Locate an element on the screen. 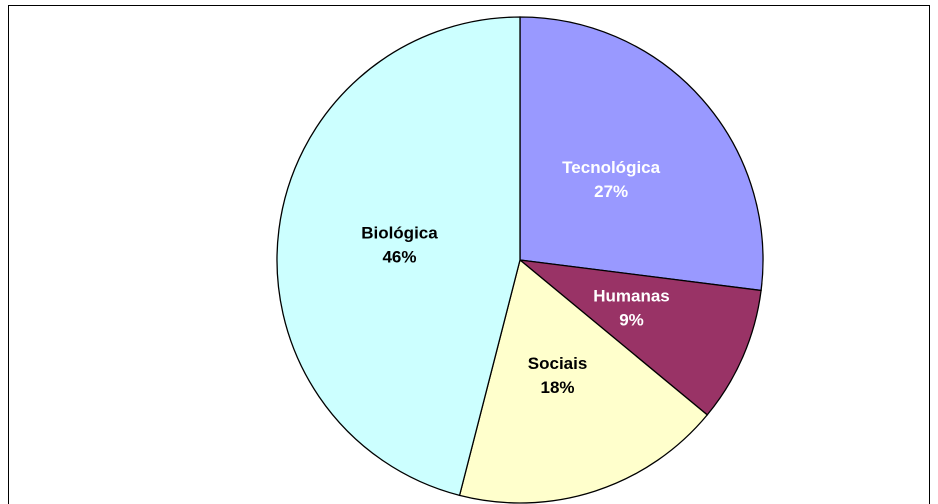 This screenshot has height=504, width=938. slice-value-label: 27% is located at coordinates (611, 191).